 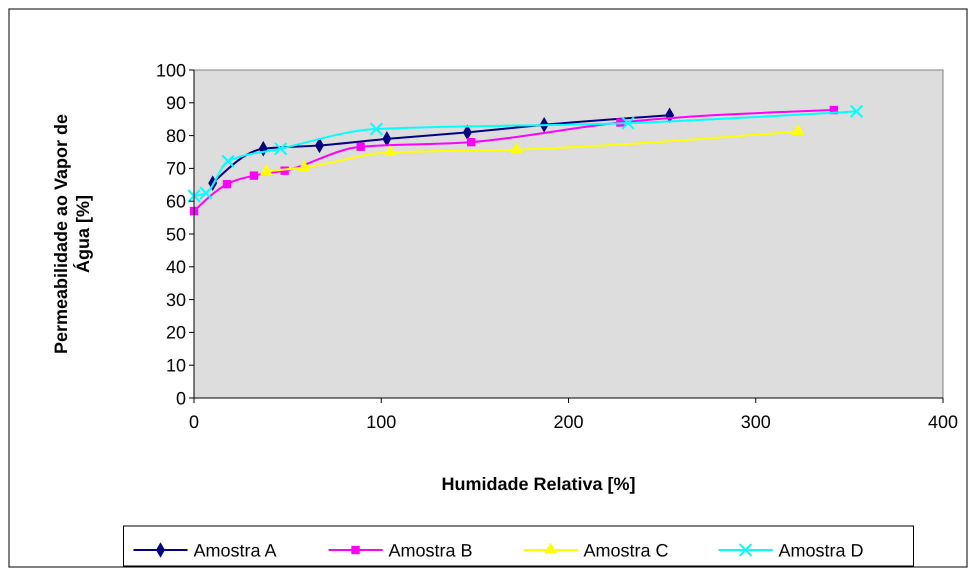 I want to click on y-tick-label: 0, so click(x=181, y=398).